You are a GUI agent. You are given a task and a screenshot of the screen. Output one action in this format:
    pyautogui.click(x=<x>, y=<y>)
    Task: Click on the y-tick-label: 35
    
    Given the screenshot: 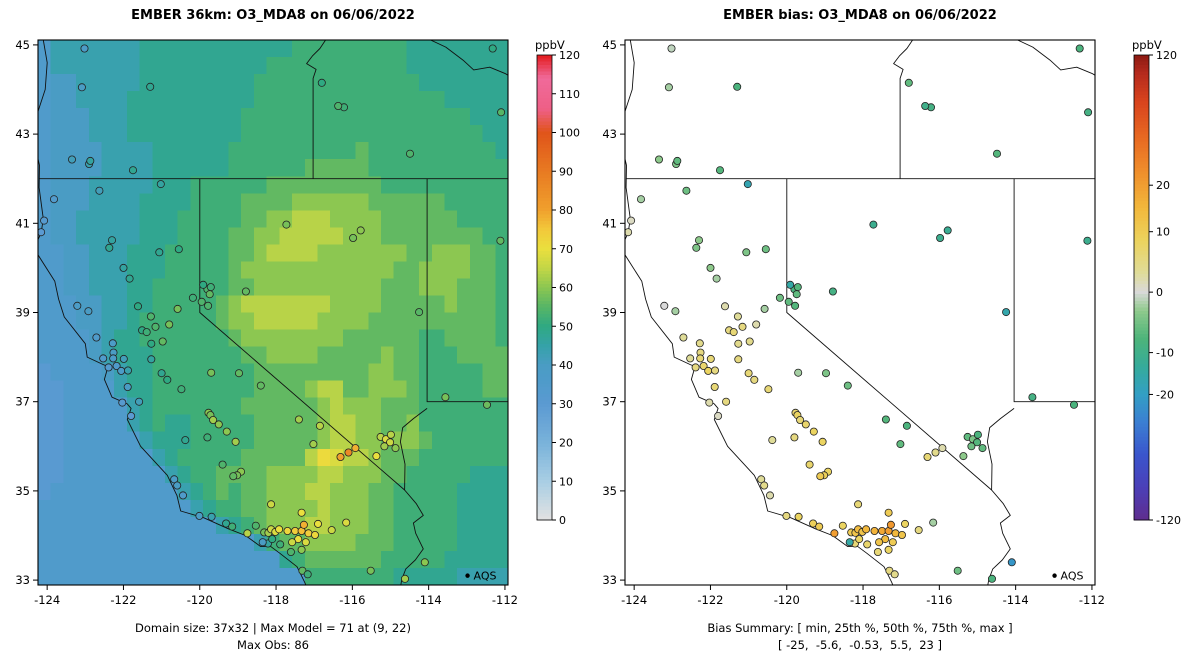 What is the action you would take?
    pyautogui.click(x=609, y=491)
    